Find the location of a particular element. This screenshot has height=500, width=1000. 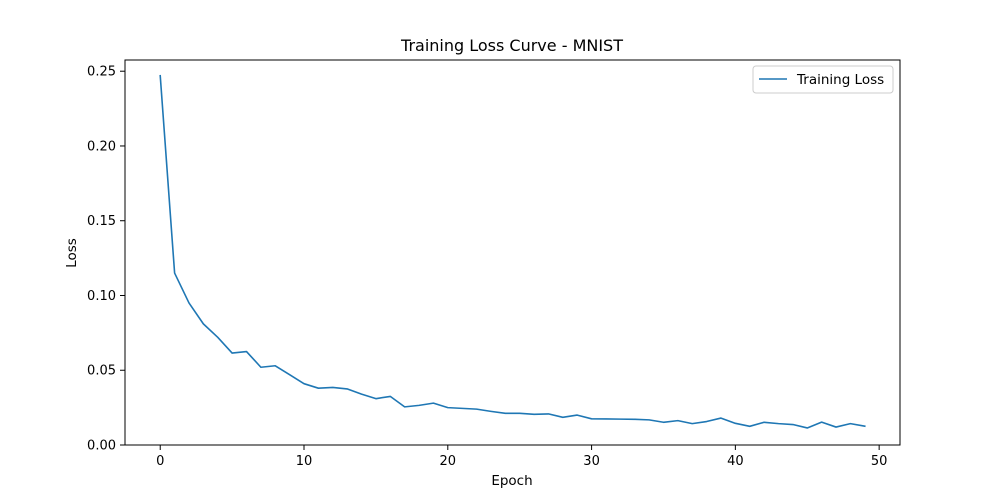

x-axis: 0 10 20 30 40 50 is located at coordinates (521, 457).